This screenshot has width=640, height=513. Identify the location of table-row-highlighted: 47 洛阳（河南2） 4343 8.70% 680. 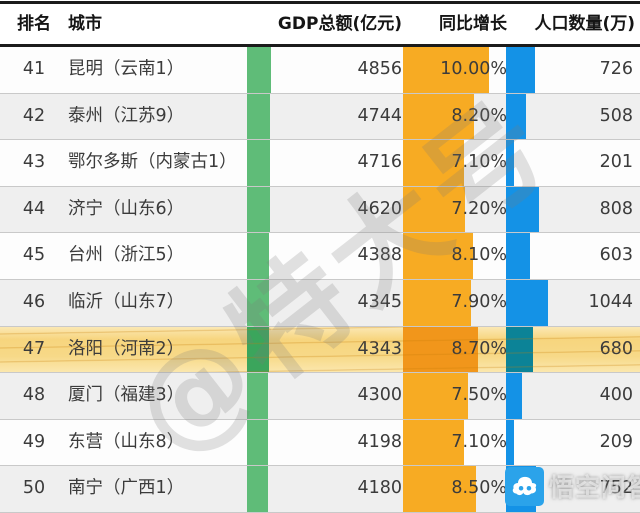
(320, 350).